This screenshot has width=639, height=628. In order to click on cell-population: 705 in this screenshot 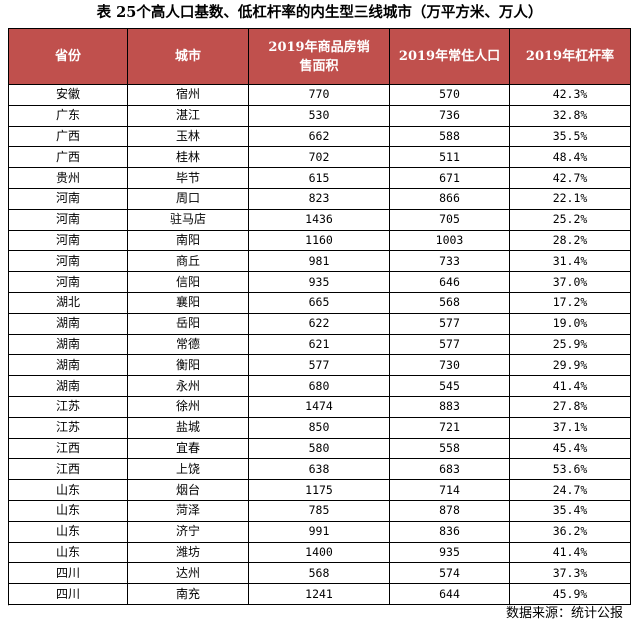, I will do `click(449, 219)`.